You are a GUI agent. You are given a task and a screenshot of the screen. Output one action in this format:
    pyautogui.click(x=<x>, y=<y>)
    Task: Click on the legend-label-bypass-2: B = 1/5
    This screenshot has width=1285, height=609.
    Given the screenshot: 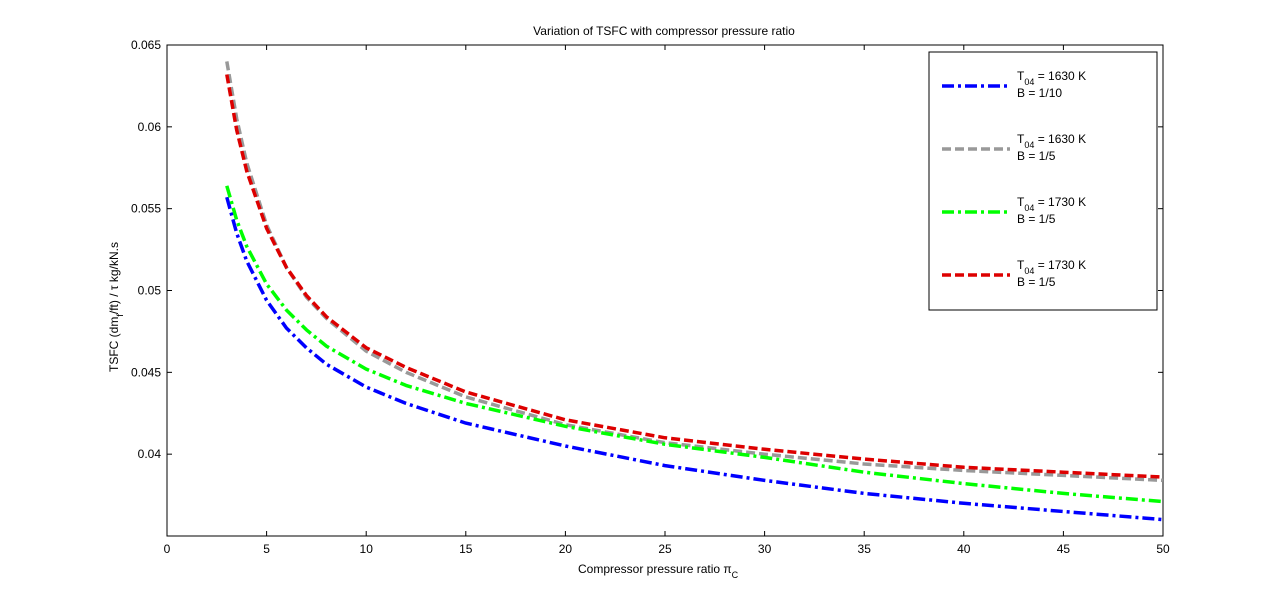 What is the action you would take?
    pyautogui.click(x=1036, y=156)
    